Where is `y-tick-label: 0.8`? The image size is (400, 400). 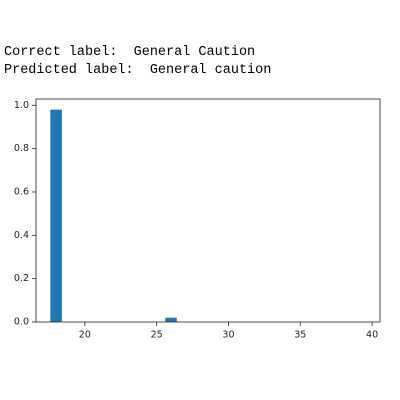
y-tick-label: 0.8 is located at coordinates (21, 148).